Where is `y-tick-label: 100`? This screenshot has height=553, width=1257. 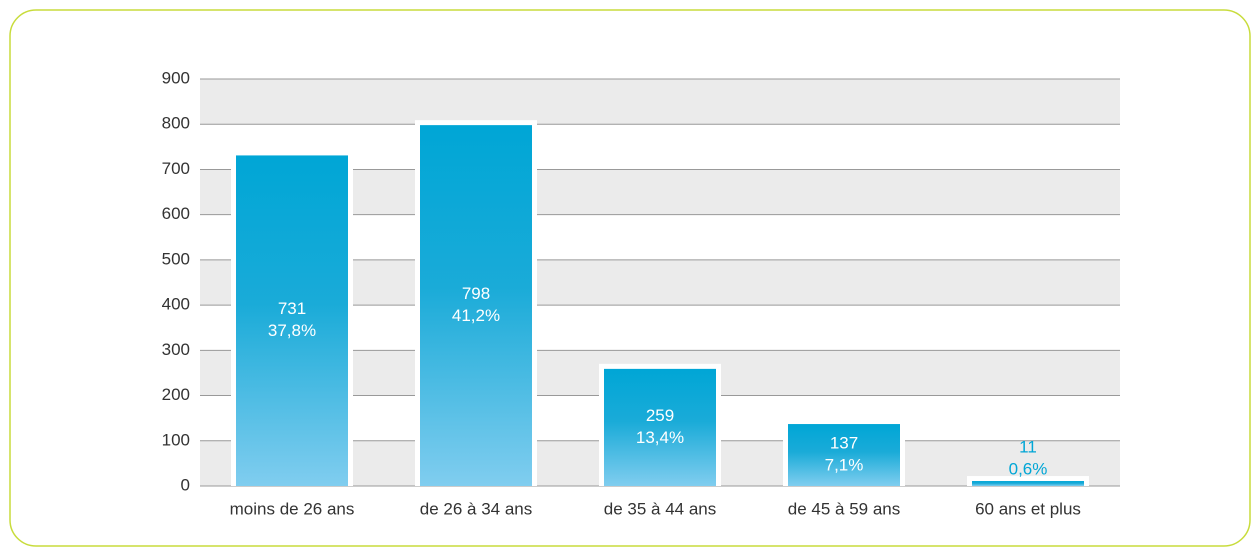
y-tick-label: 100 is located at coordinates (176, 439).